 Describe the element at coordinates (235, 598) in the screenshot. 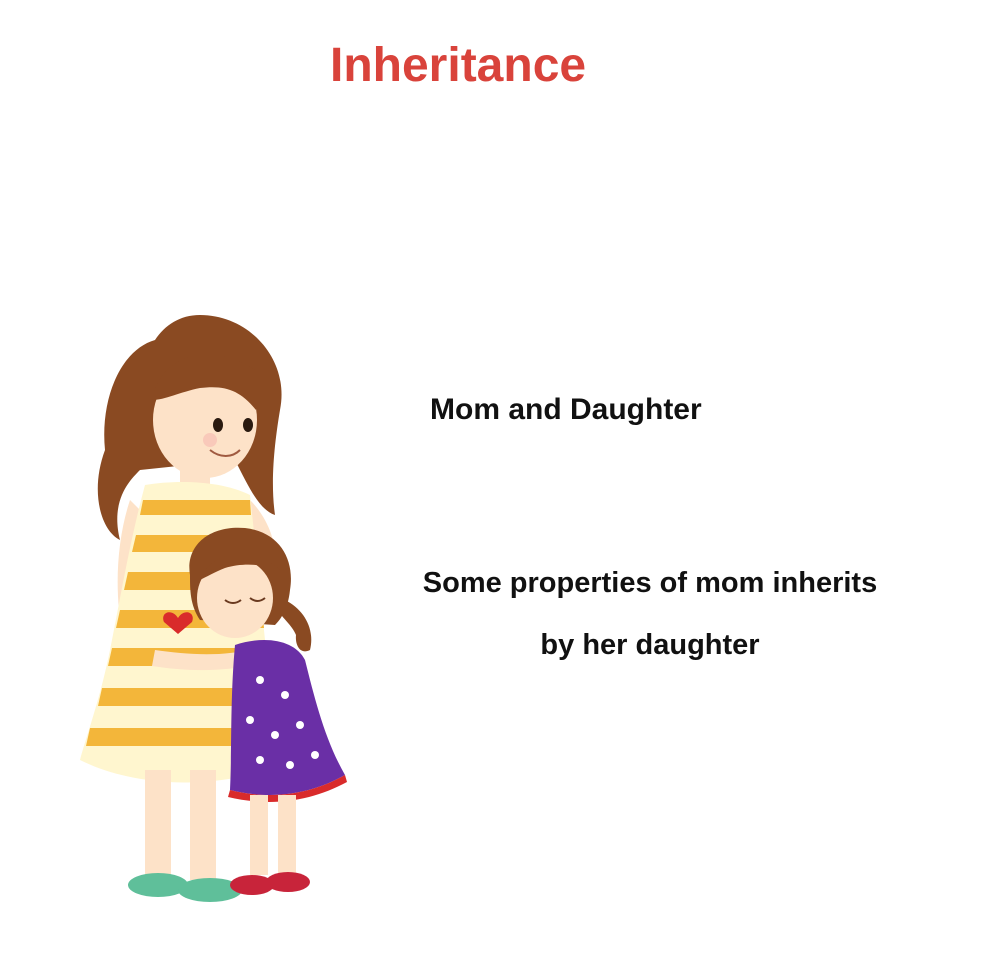

I see `daughter-face` at that location.